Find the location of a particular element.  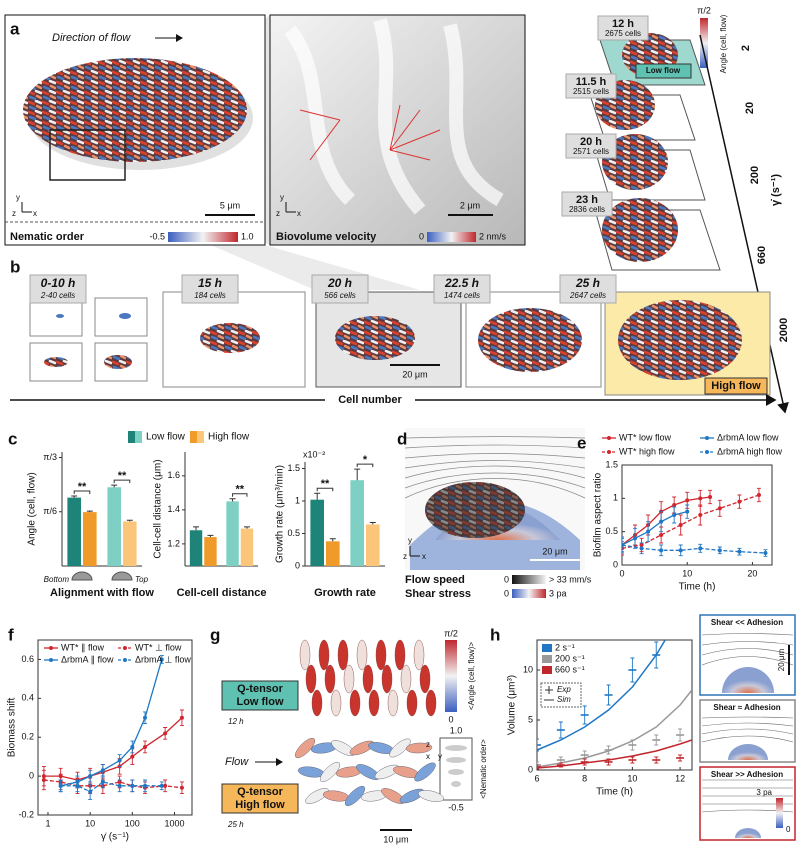

d-scale: 20 μm is located at coordinates (554, 551).